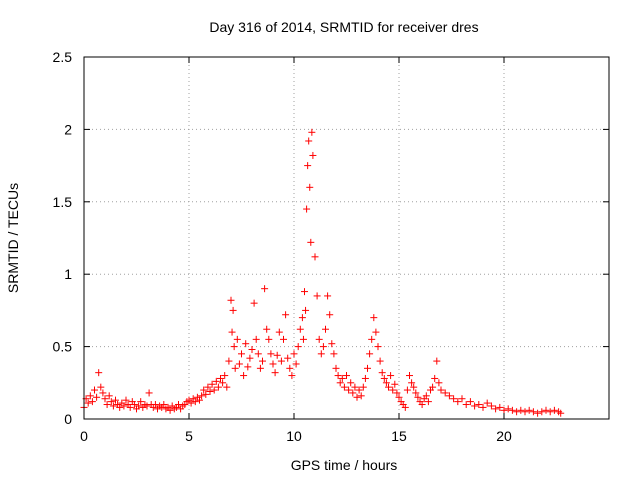  I want to click on x-axis-label: GPS time / hours, so click(344, 465).